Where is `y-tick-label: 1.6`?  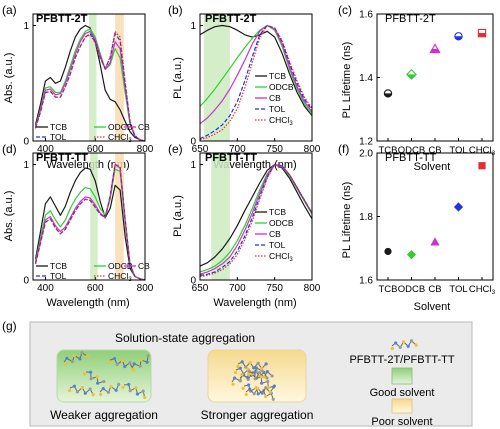 y-tick-label: 1.6 is located at coordinates (366, 15).